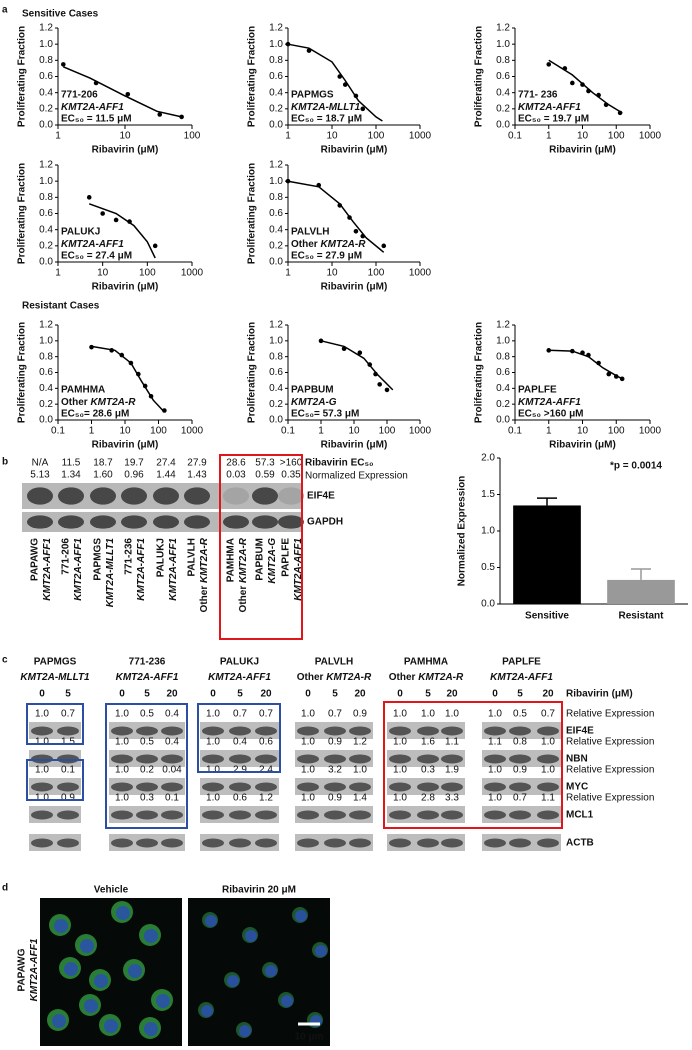 Image resolution: width=692 pixels, height=1050 pixels. Describe the element at coordinates (265, 463) in the screenshot. I see `ec50-value: 57.3` at that location.